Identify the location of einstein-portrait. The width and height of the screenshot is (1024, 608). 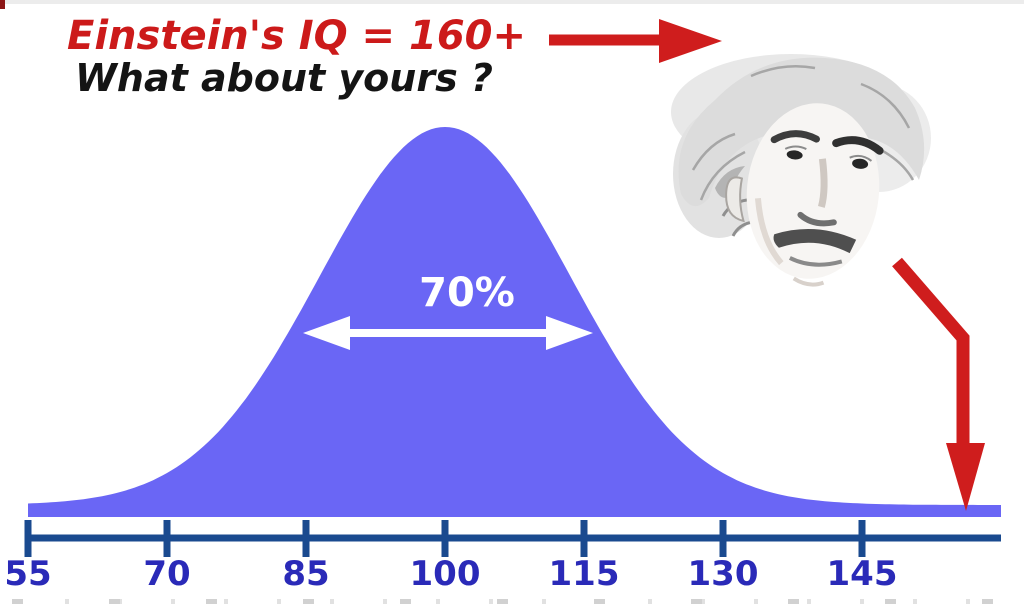
(801, 170).